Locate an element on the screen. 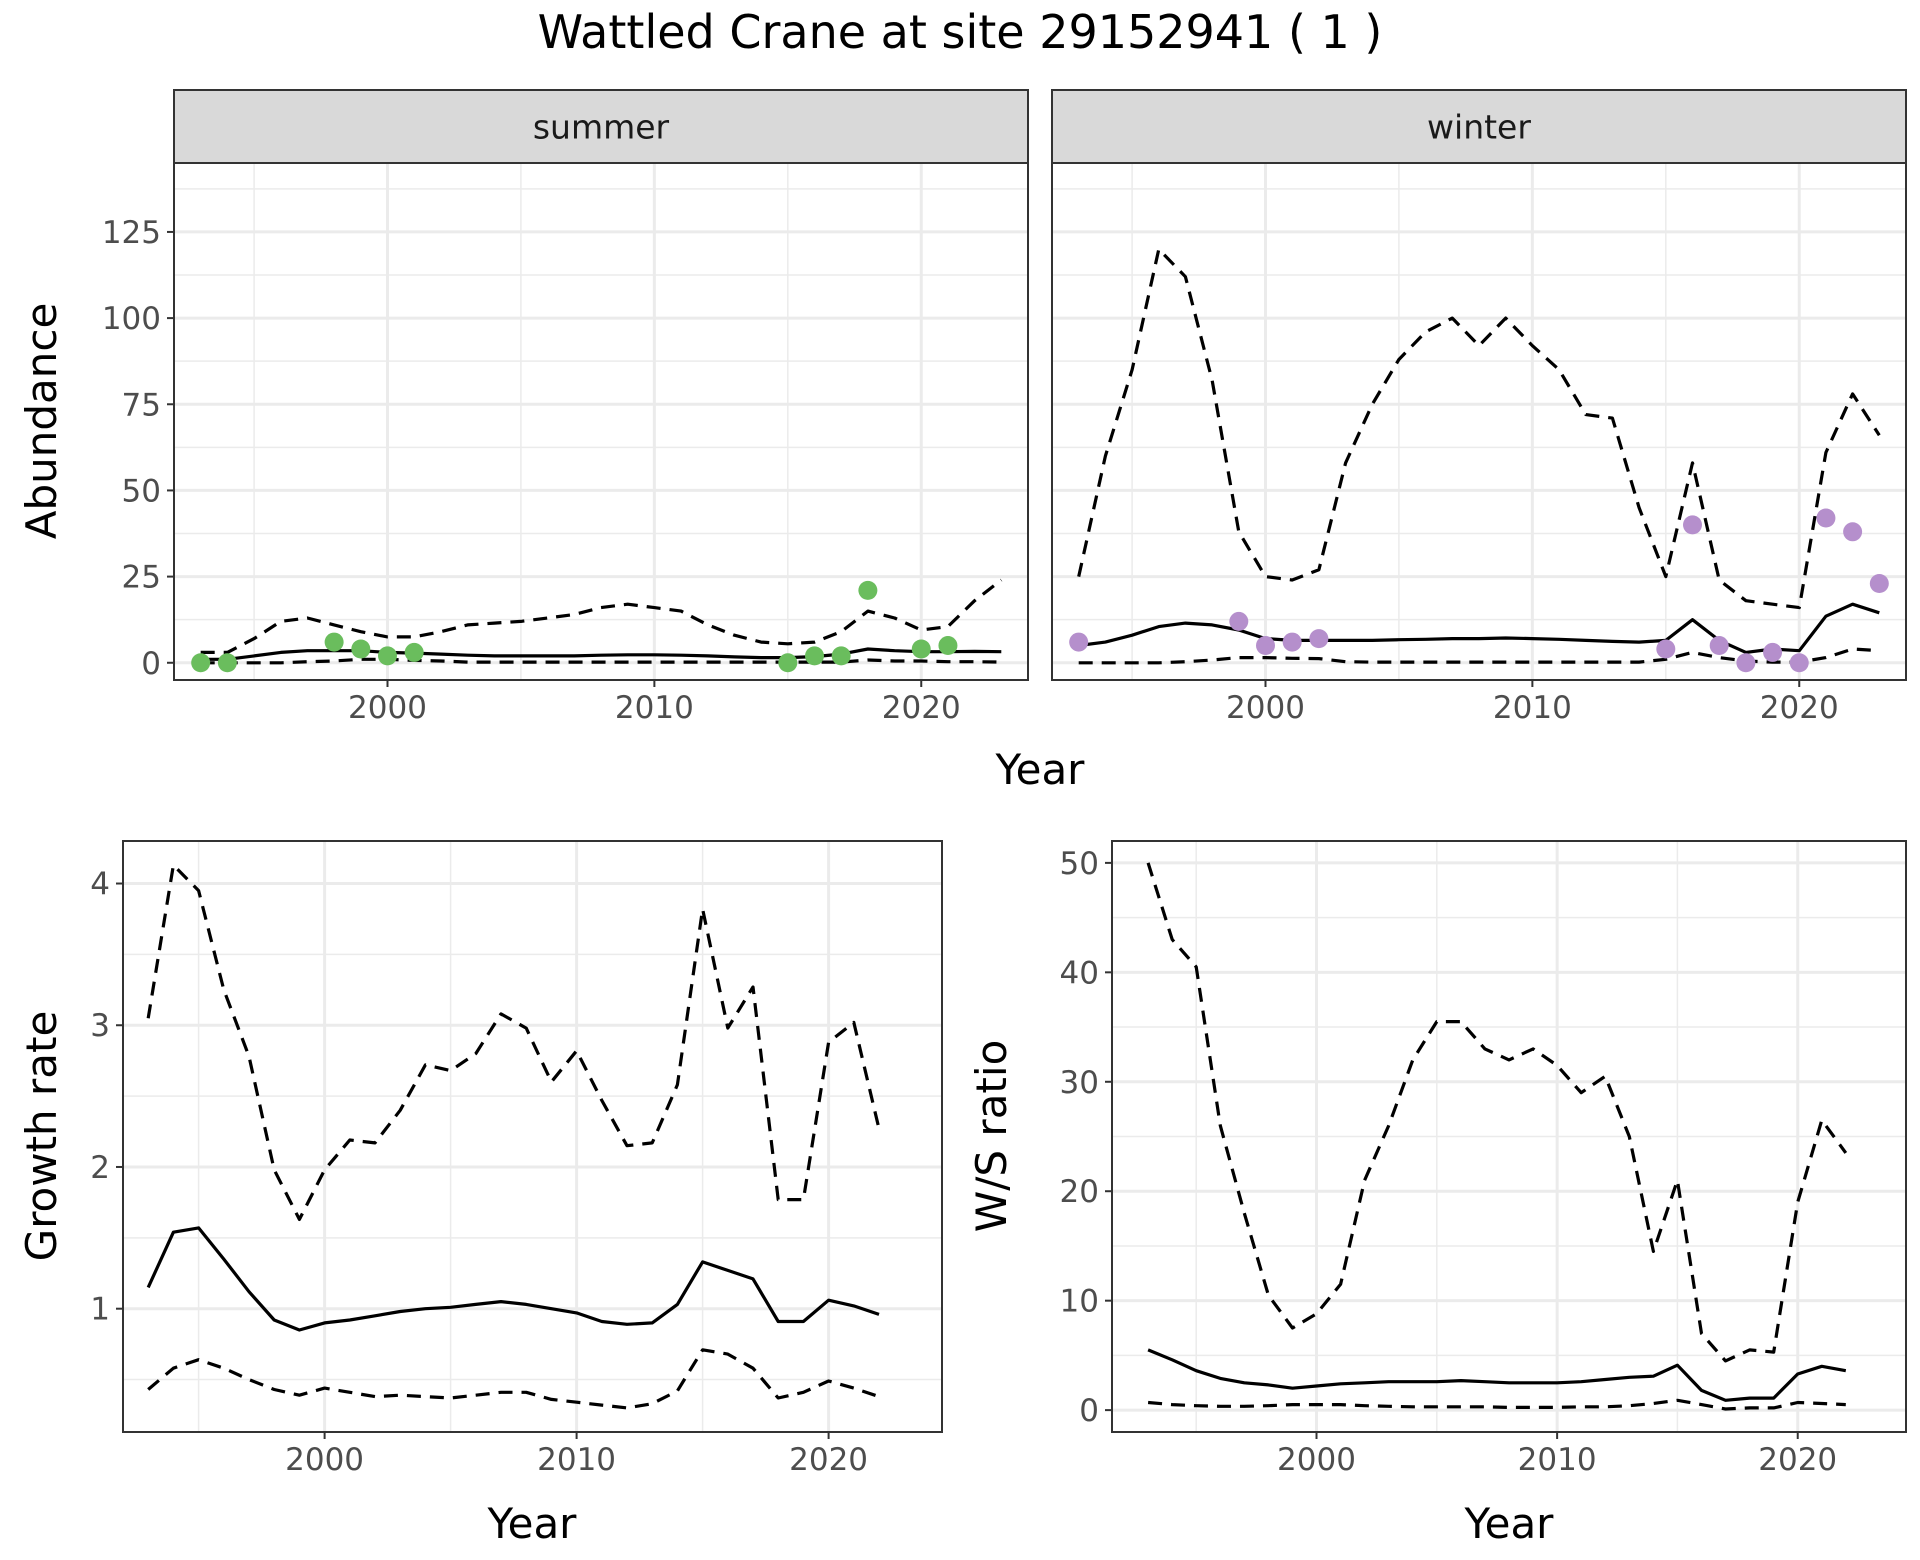  abundance-summer-strip is located at coordinates (601, 126).